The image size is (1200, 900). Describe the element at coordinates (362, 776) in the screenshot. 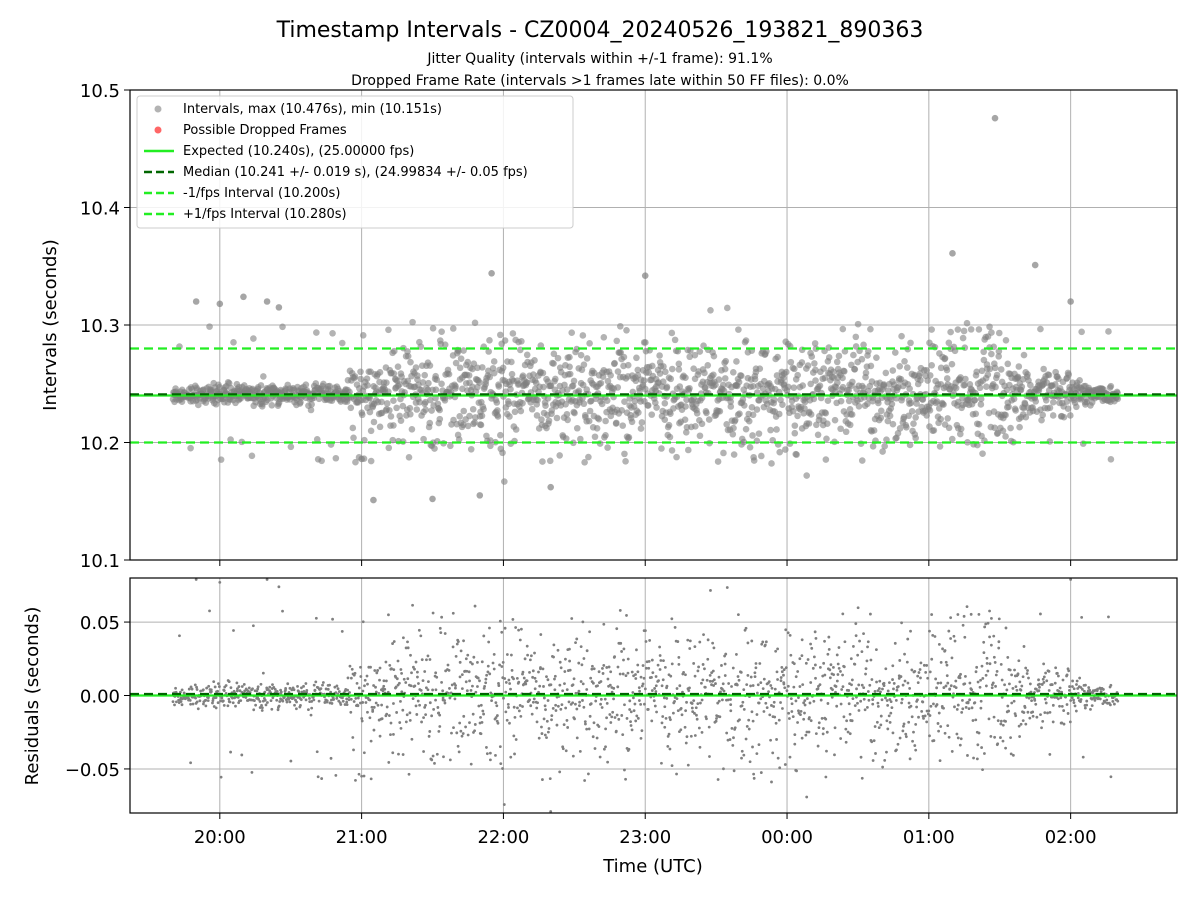

I see `residual-outlier-point` at that location.